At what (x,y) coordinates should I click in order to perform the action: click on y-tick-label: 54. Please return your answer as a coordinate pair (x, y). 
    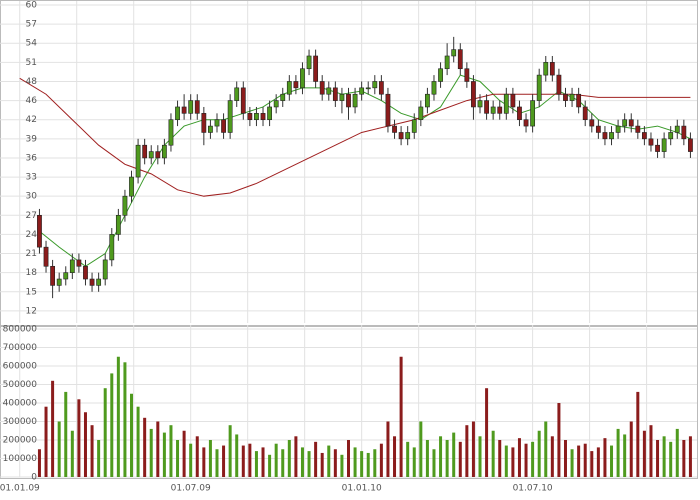
    Looking at the image, I should click on (32, 44).